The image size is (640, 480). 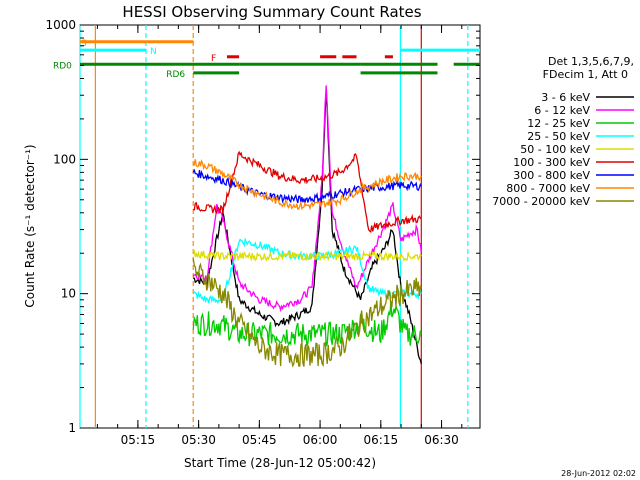 I want to click on legend-label: 6 - 12 keV, so click(x=562, y=110).